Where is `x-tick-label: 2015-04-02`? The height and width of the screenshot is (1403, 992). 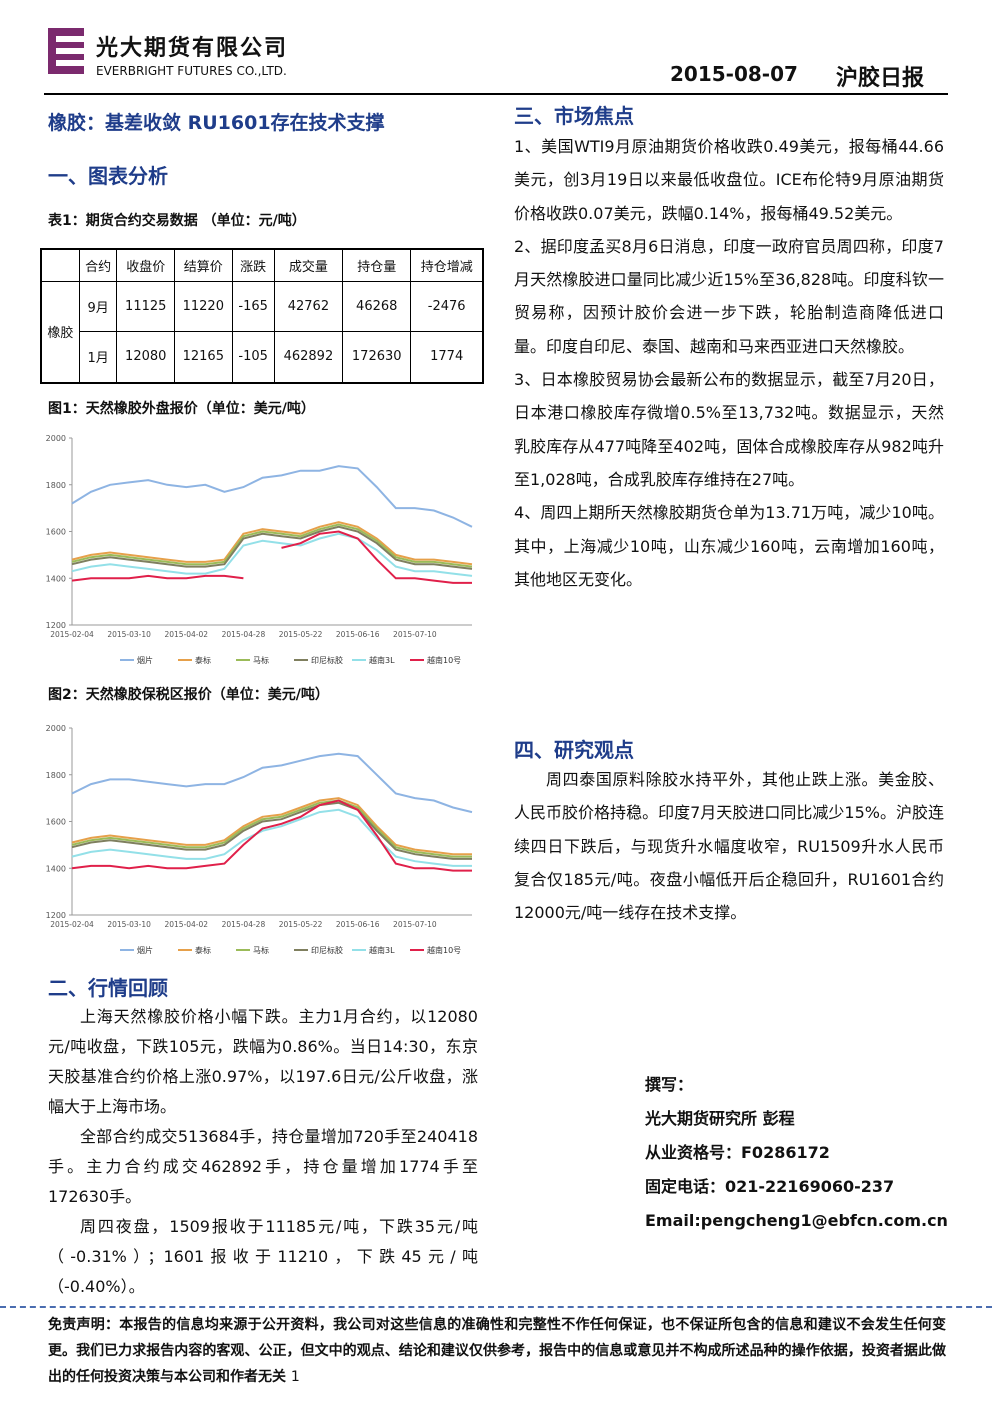 x-tick-label: 2015-04-02 is located at coordinates (186, 924).